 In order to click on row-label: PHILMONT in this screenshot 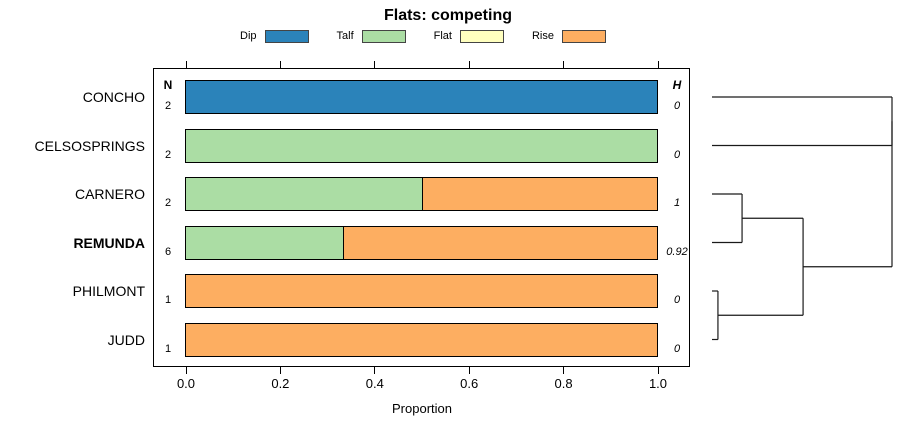, I will do `click(108, 291)`.